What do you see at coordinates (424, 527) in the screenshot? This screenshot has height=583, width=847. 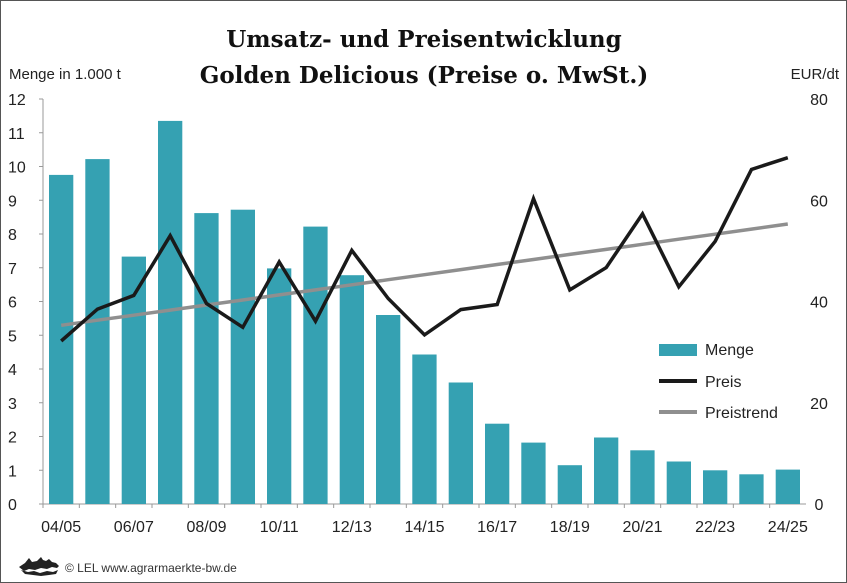 I see `x-tick-label: 14/15` at bounding box center [424, 527].